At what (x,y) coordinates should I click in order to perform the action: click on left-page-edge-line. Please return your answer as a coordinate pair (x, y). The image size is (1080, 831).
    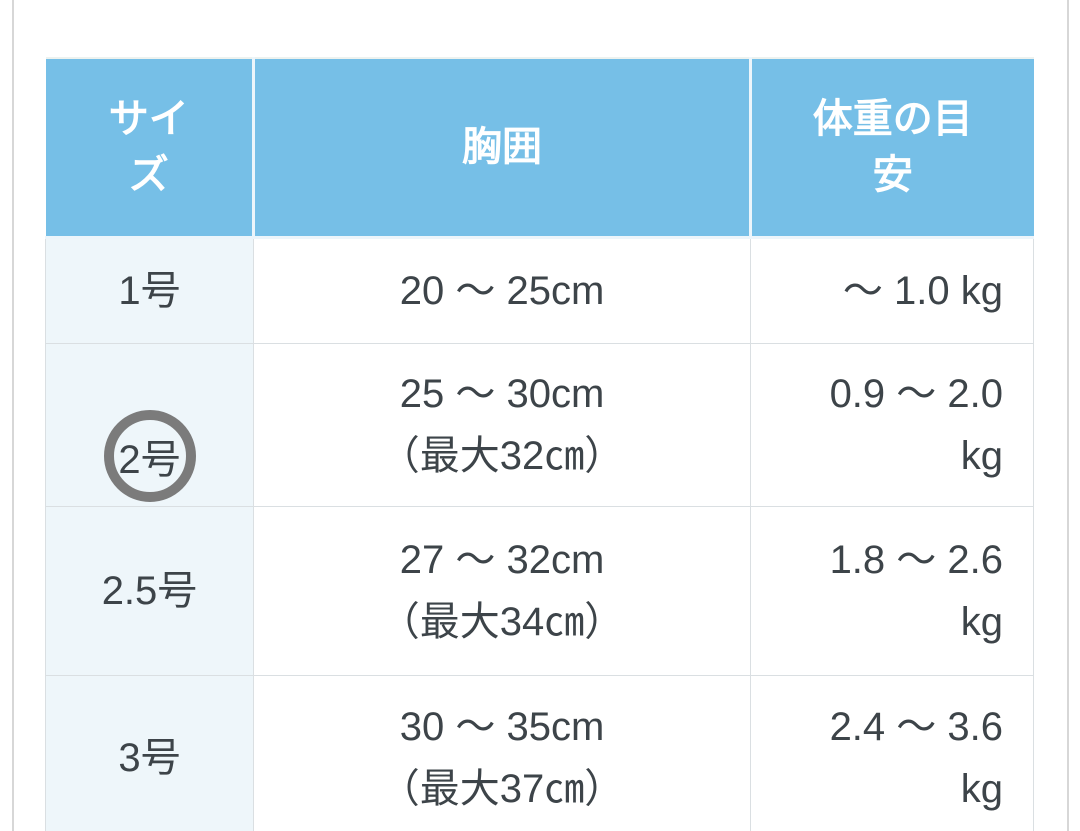
    Looking at the image, I should click on (13, 415).